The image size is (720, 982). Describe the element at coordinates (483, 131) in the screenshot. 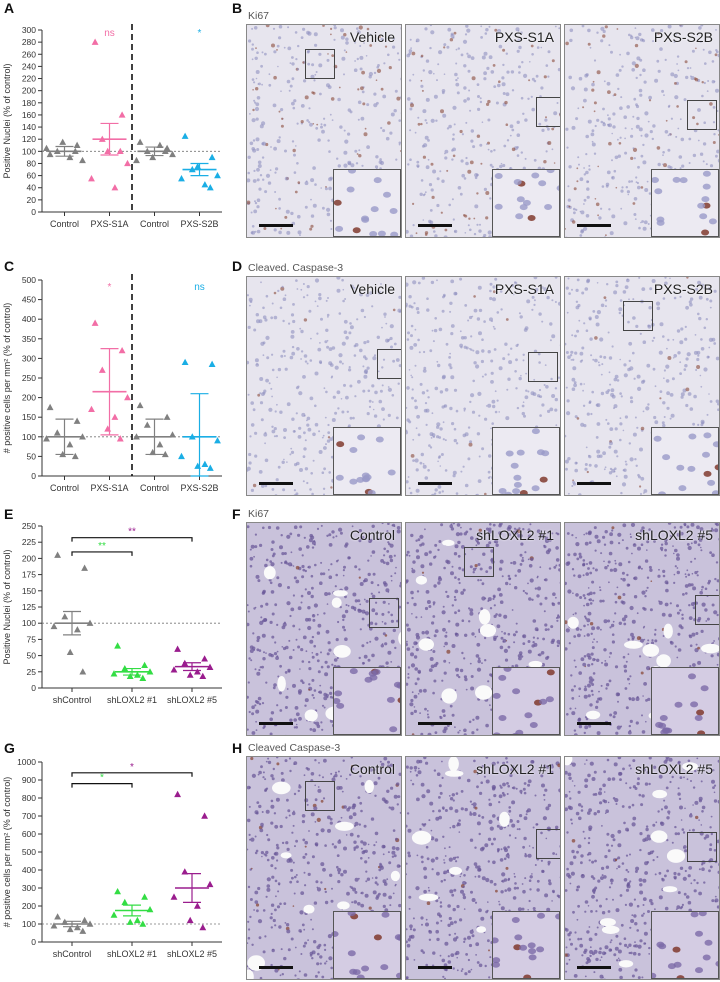

I see `tissue-texture` at that location.